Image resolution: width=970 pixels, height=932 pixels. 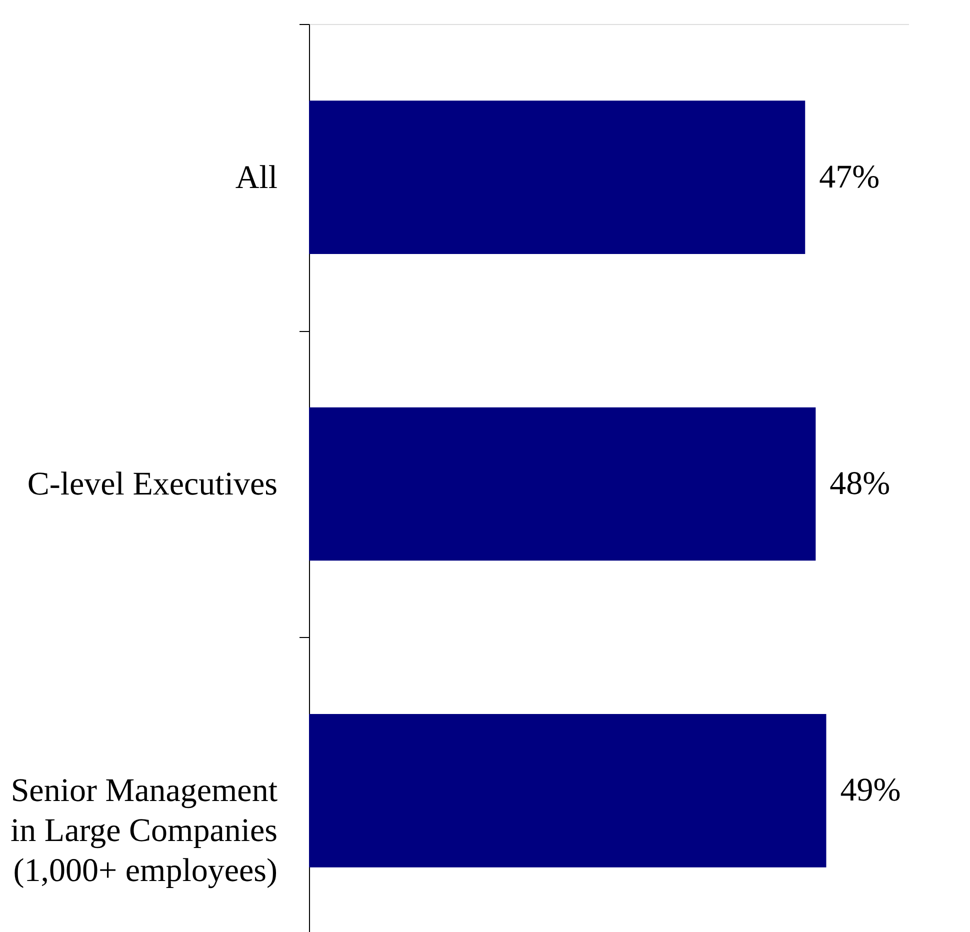 I want to click on data-label: 48%, so click(x=860, y=484).